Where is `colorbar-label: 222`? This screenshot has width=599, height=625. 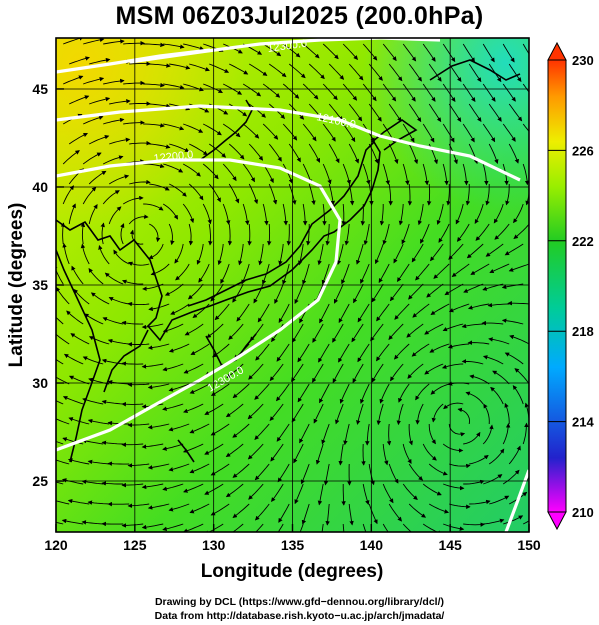 colorbar-label: 222 is located at coordinates (583, 241).